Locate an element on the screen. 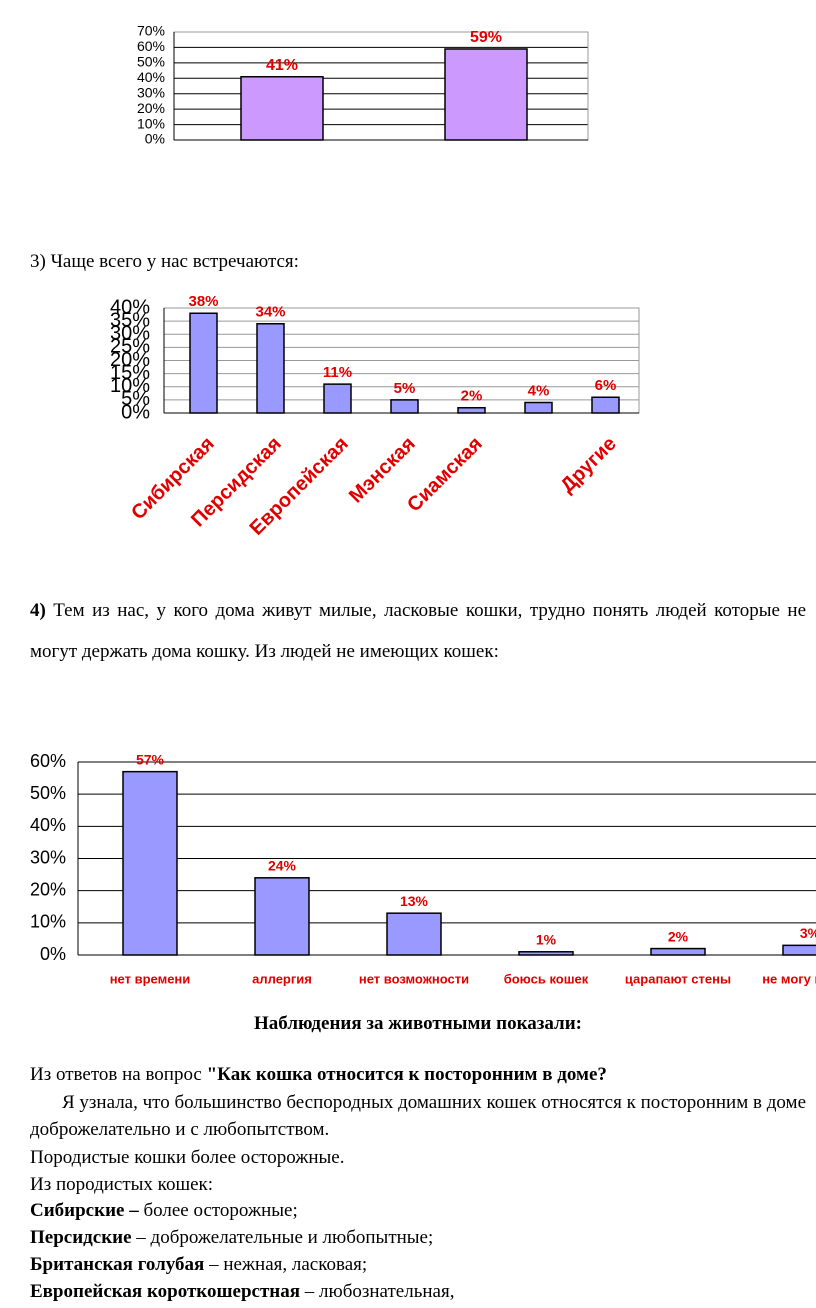  y-tick-label: 15% is located at coordinates (130, 373).